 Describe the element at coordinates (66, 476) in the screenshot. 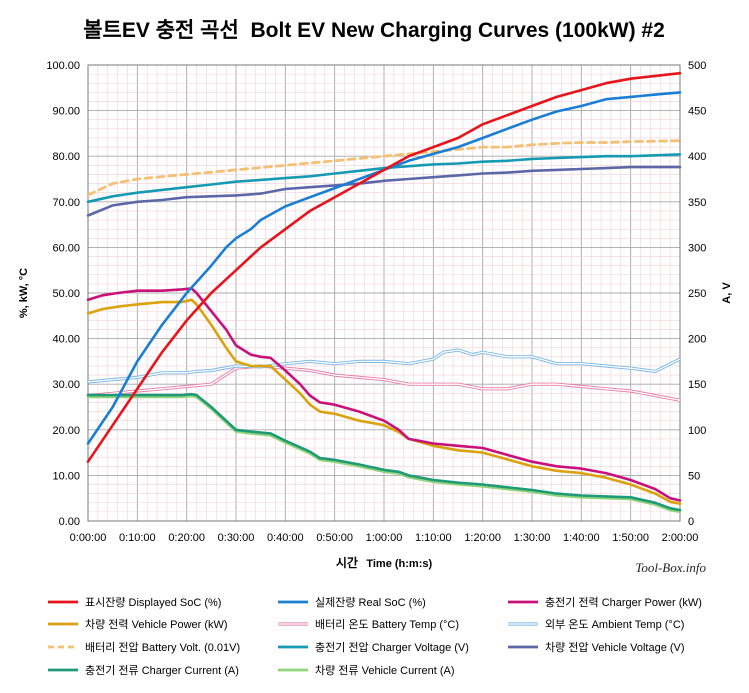

I see `y-left-tick-label: 10.00` at that location.